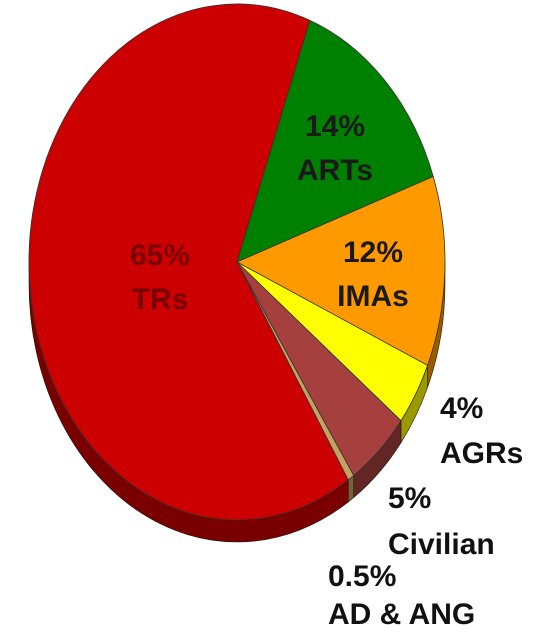  What do you see at coordinates (160, 299) in the screenshot?
I see `slice-category-label: TRs` at bounding box center [160, 299].